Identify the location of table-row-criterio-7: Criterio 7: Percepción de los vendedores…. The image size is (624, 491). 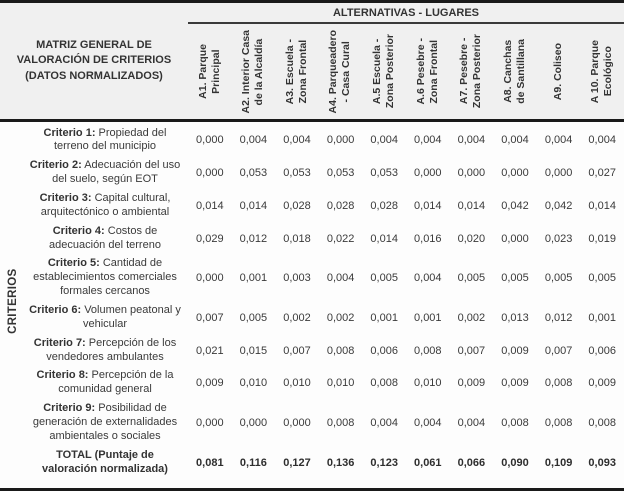
(312, 350).